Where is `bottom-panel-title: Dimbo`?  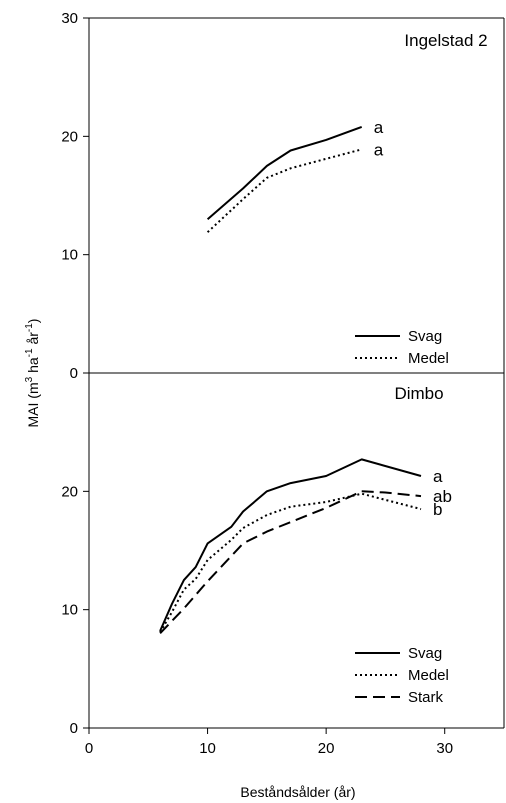 bottom-panel-title: Dimbo is located at coordinates (418, 393).